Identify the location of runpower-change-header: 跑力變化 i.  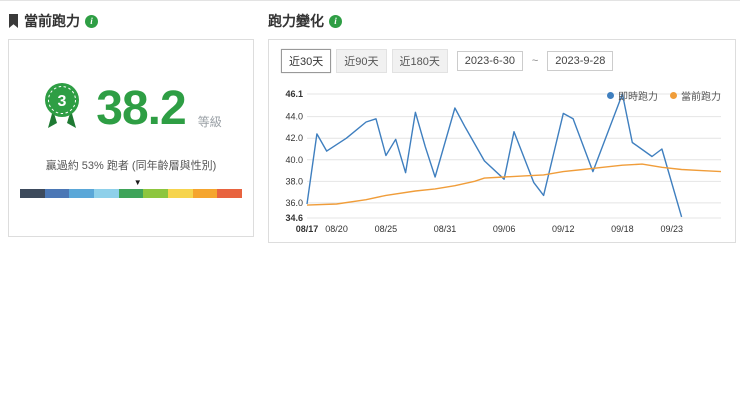
(502, 21).